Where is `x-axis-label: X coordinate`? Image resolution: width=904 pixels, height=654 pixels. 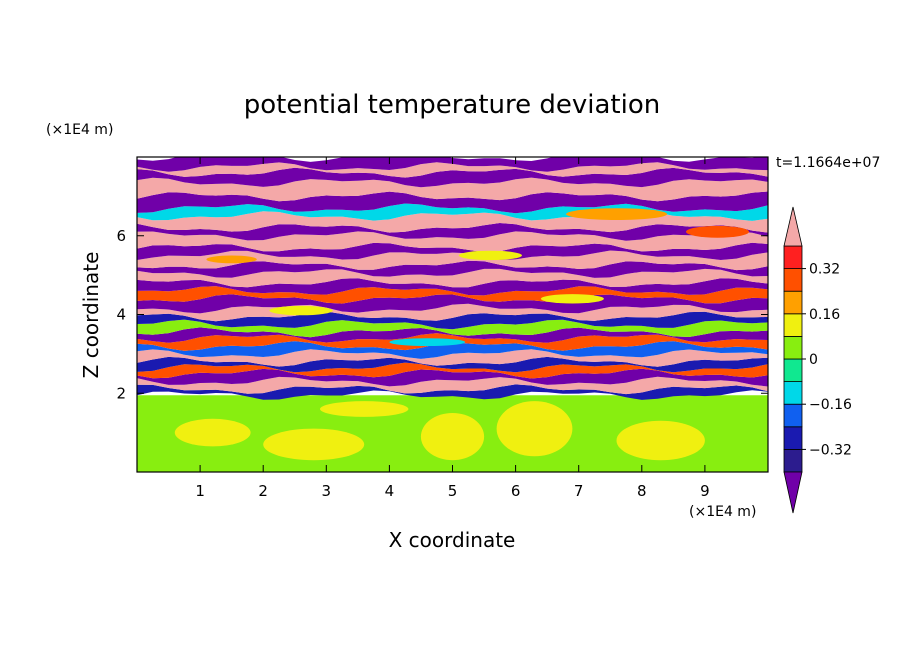
x-axis-label: X coordinate is located at coordinates (452, 540).